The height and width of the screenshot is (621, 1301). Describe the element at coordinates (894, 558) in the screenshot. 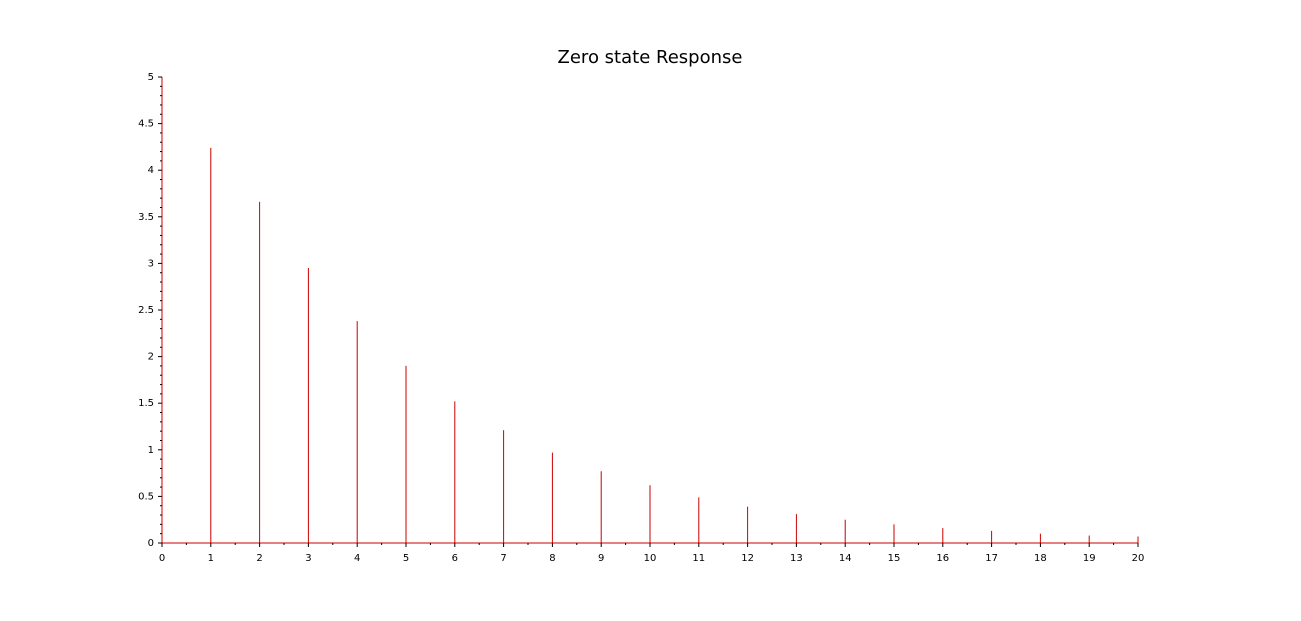

I see `x-tick-label: 15` at that location.